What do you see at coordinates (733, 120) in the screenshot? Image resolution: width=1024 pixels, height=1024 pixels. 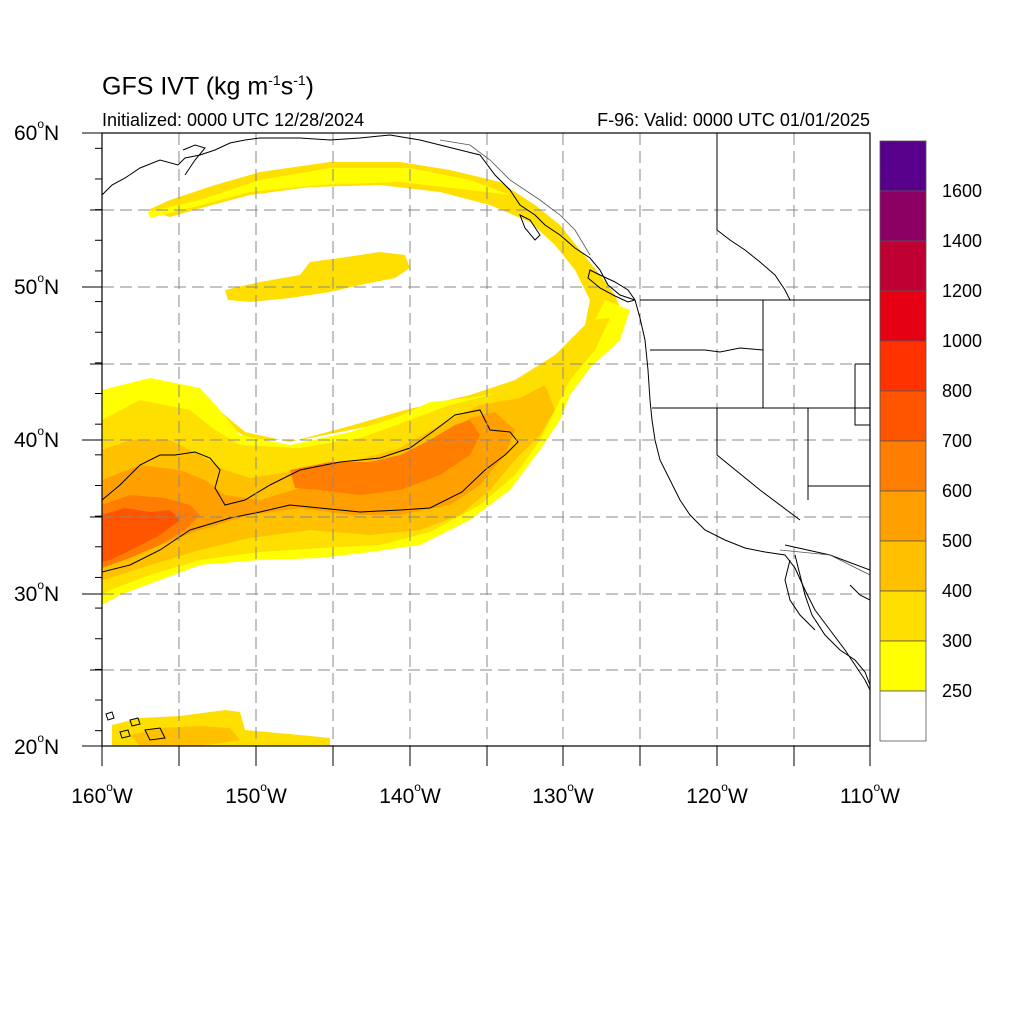 I see `valid-time: F-96: Valid: 0000 UTC 01/01/2025` at bounding box center [733, 120].